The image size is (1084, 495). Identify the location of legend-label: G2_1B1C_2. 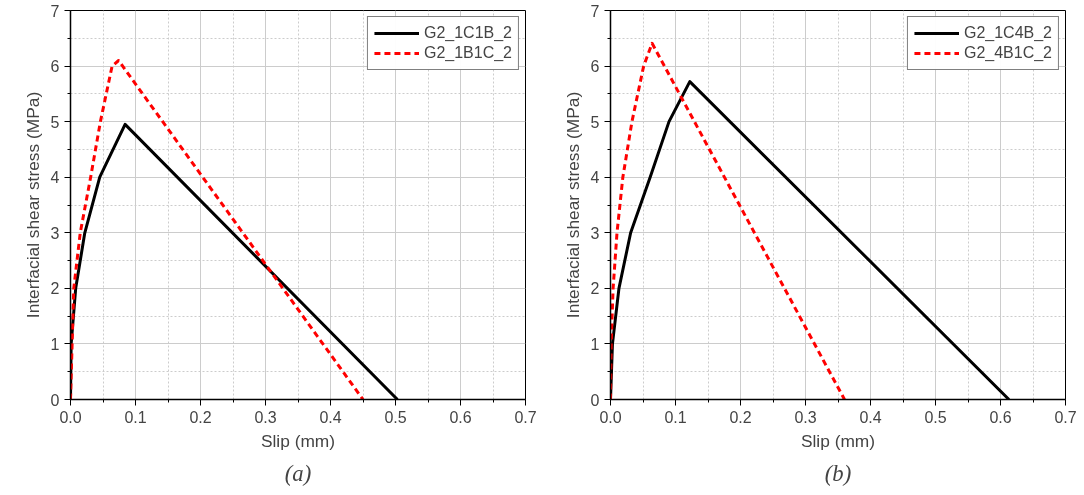
(467, 53).